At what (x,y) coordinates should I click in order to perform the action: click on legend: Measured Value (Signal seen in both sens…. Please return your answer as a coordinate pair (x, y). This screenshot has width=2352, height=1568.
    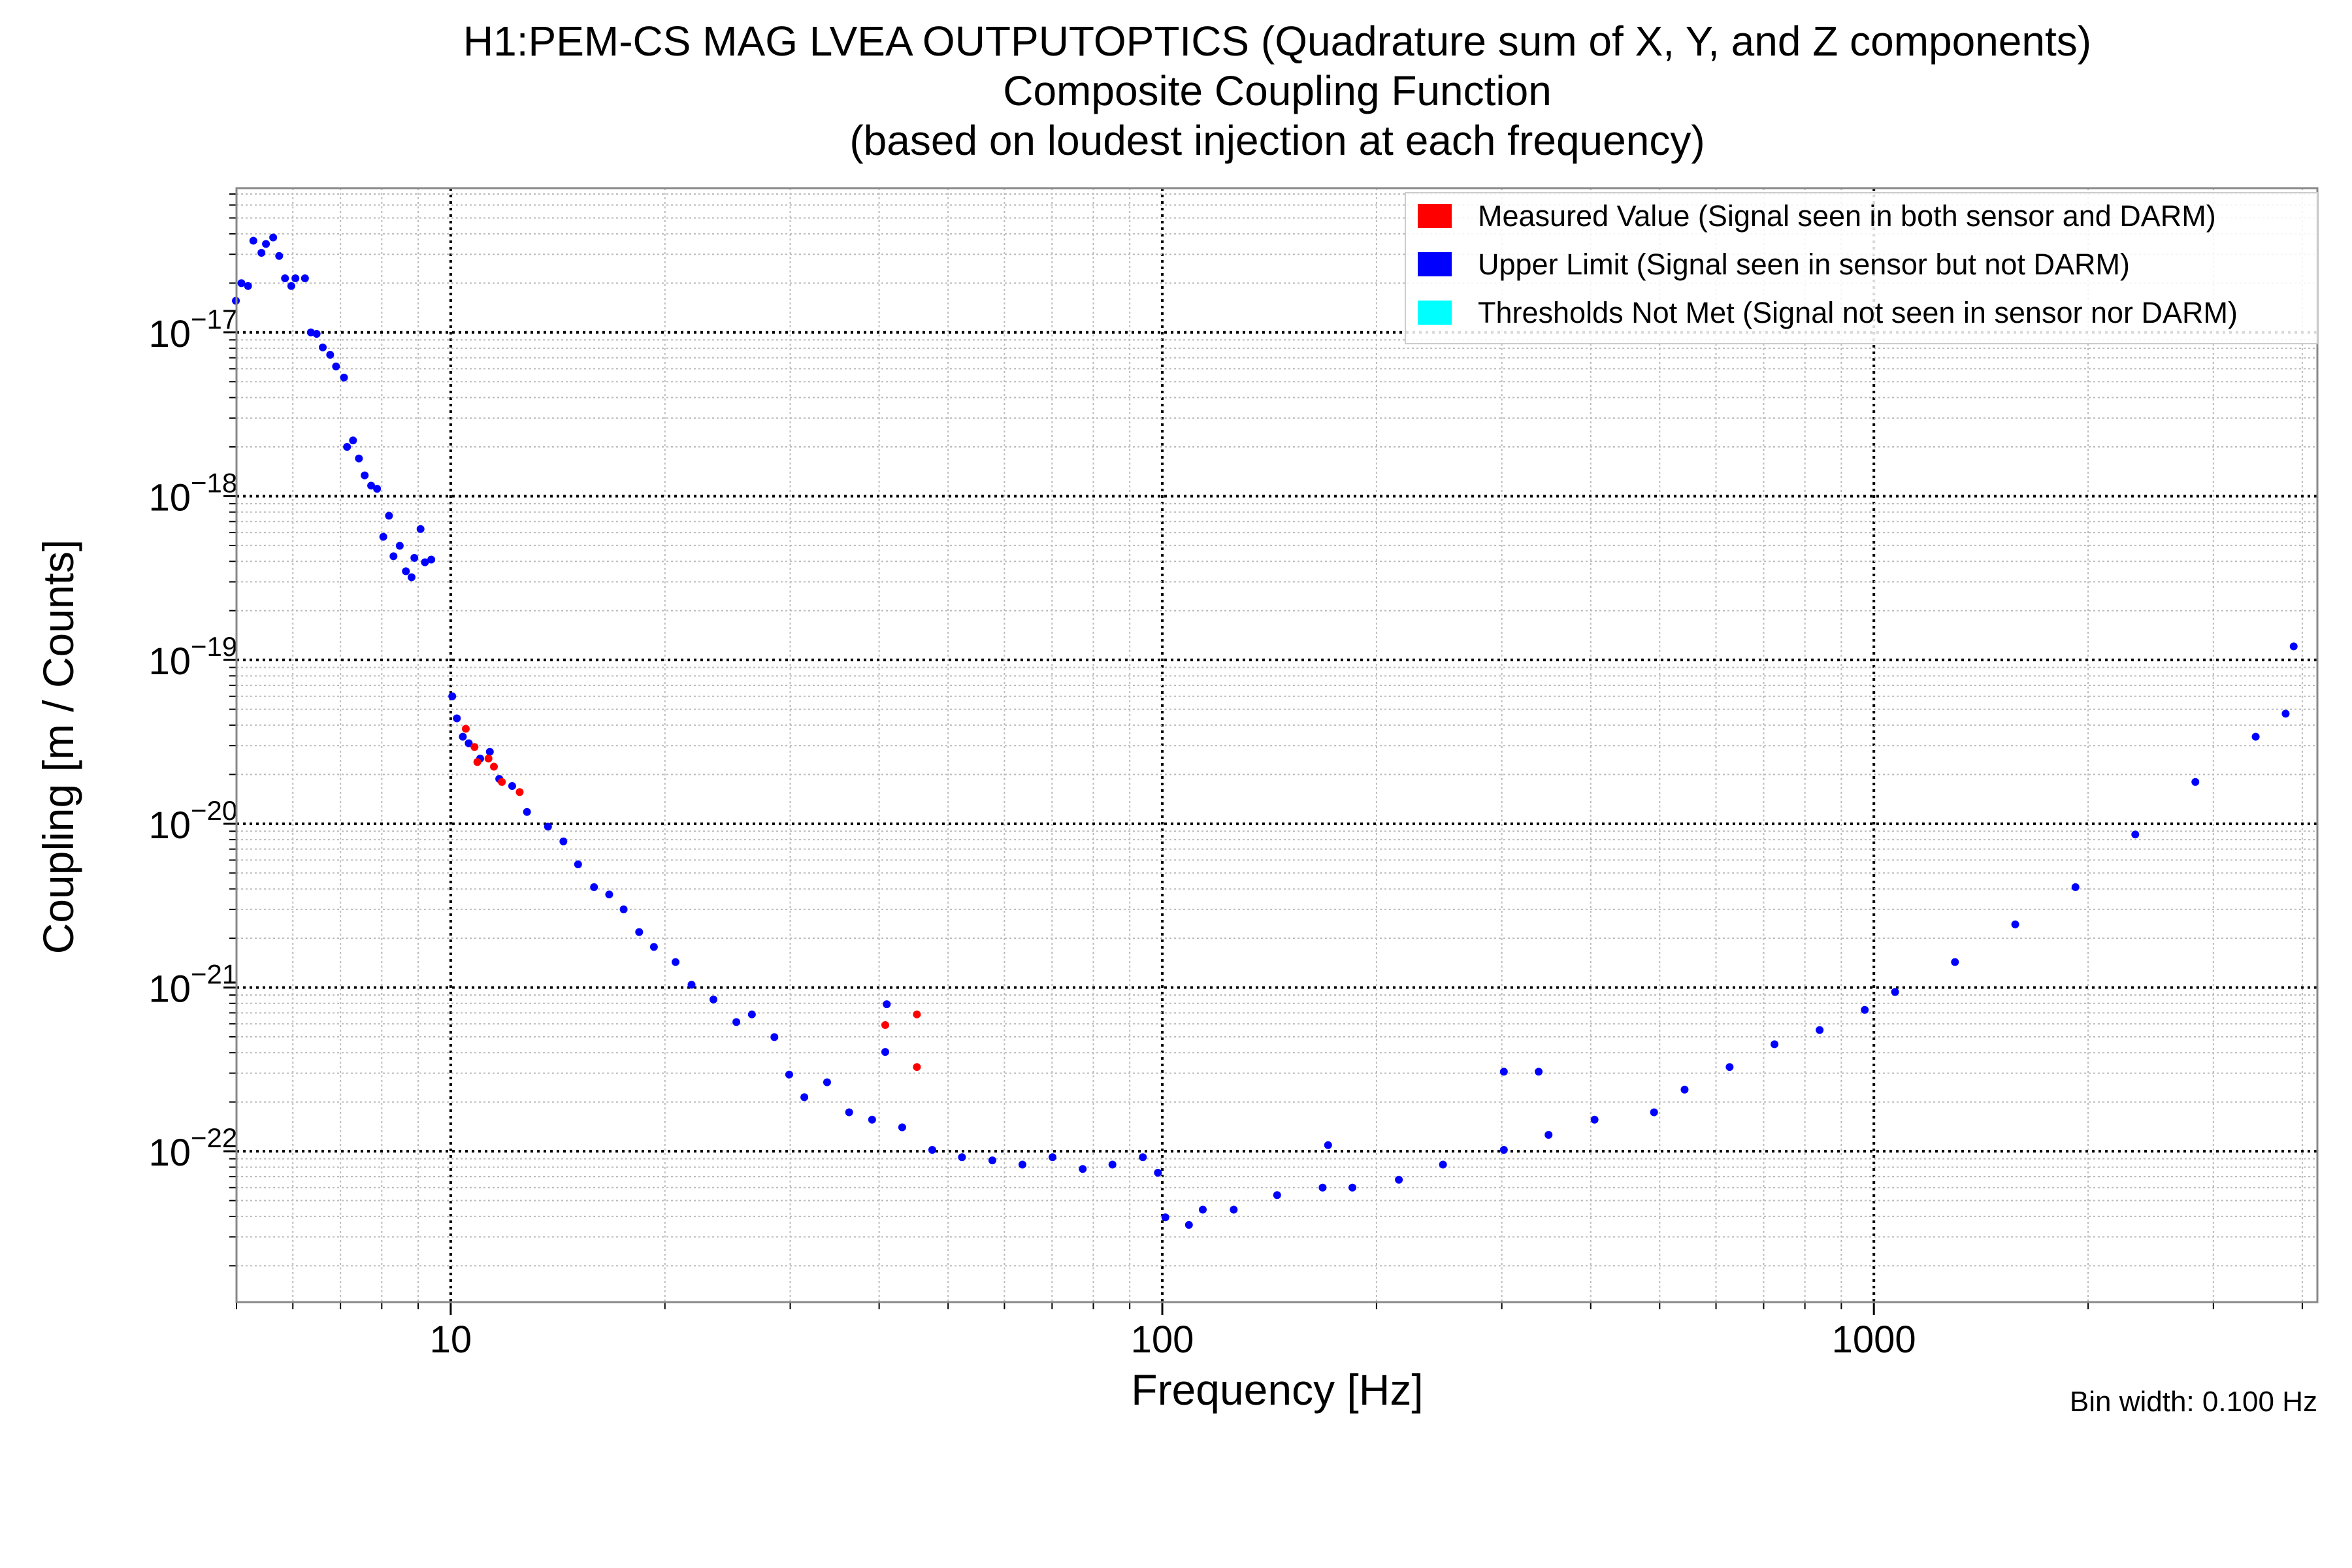
    Looking at the image, I should click on (1861, 268).